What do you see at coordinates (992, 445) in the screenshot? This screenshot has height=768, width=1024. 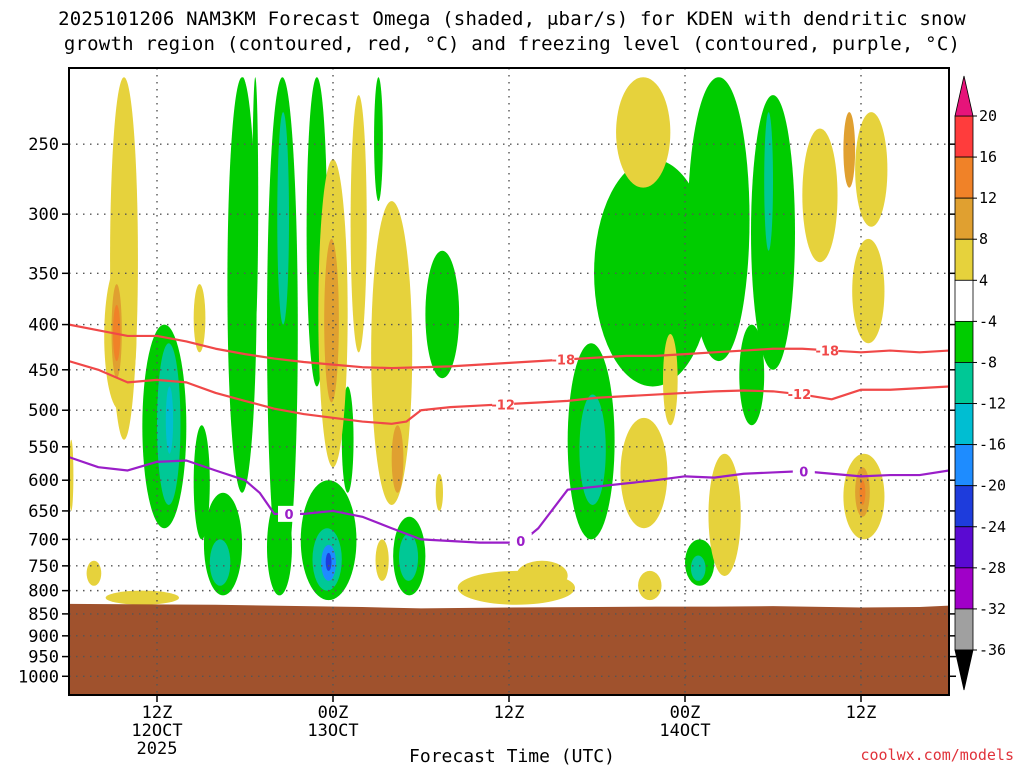 I see `colorbar-label-8: -16` at bounding box center [992, 445].